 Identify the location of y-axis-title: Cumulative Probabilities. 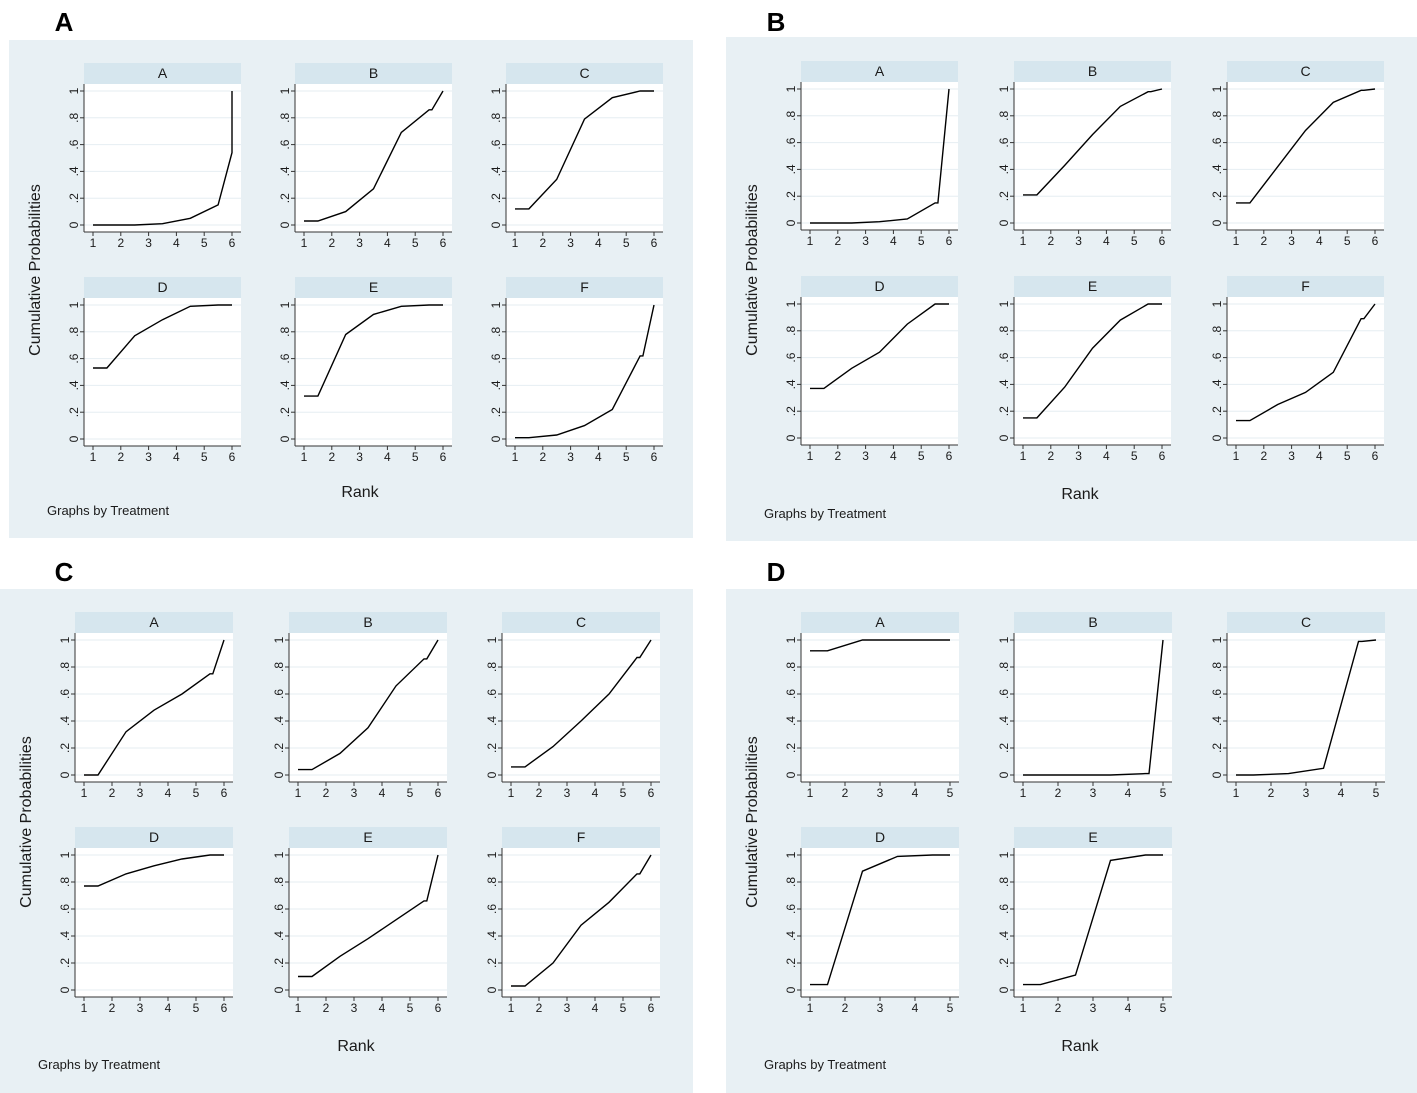
(26, 822).